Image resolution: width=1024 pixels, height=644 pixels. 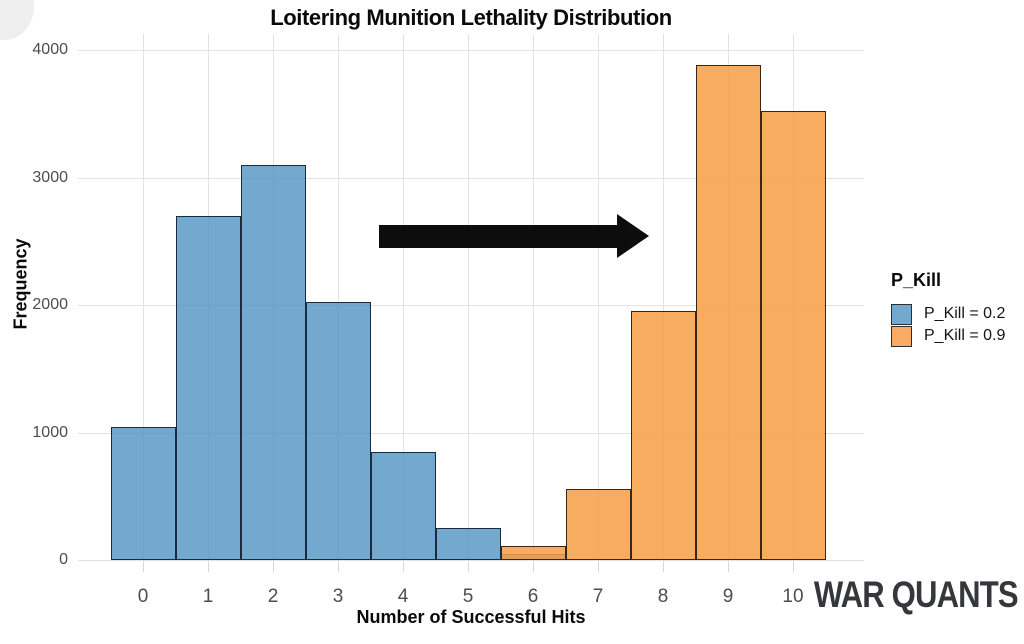 I want to click on arrow-shaft, so click(x=498, y=236).